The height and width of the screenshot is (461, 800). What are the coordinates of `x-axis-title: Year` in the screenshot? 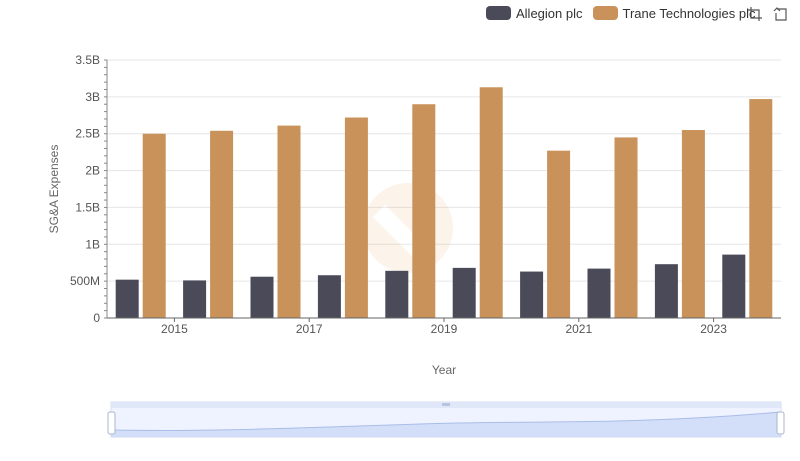 It's located at (444, 370).